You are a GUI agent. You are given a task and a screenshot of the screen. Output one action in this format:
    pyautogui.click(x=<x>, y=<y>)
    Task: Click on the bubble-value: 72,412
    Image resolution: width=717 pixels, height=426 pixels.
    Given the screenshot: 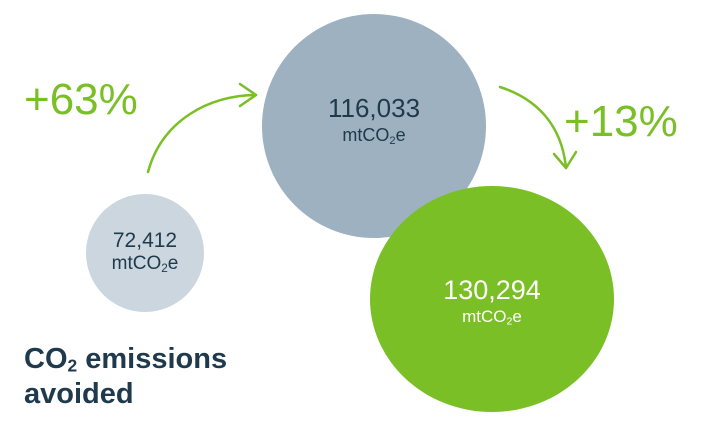 What is the action you would take?
    pyautogui.click(x=145, y=241)
    